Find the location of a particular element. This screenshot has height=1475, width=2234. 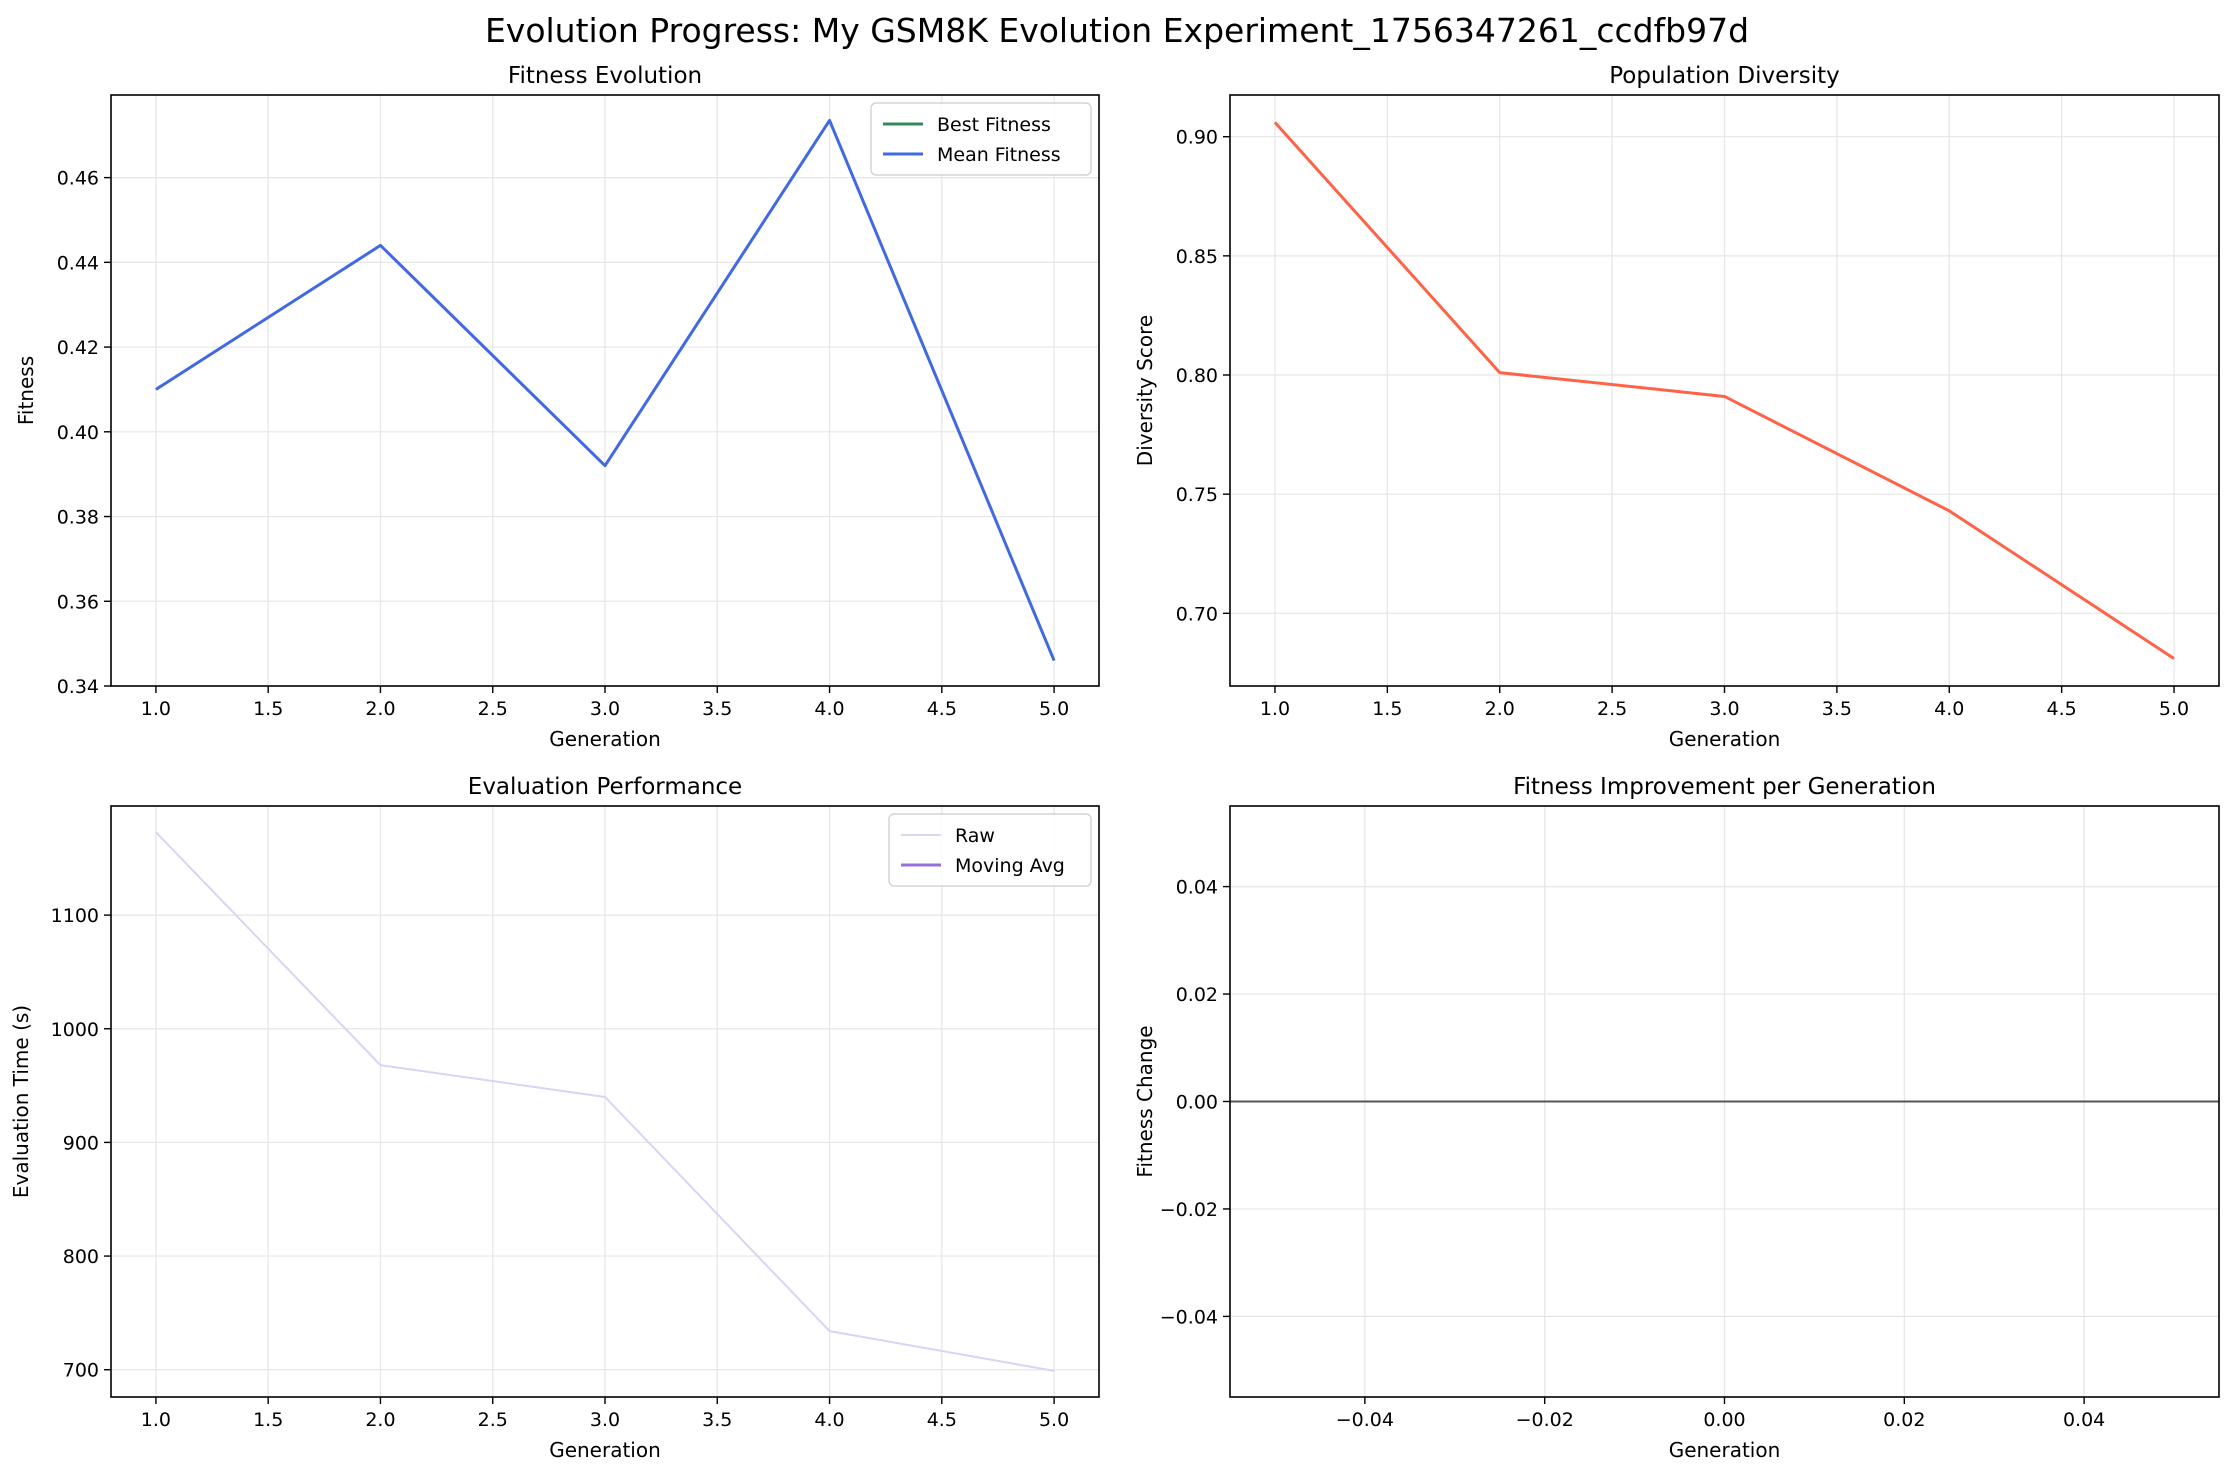

x-tick-label: 0.00 is located at coordinates (1724, 1420).